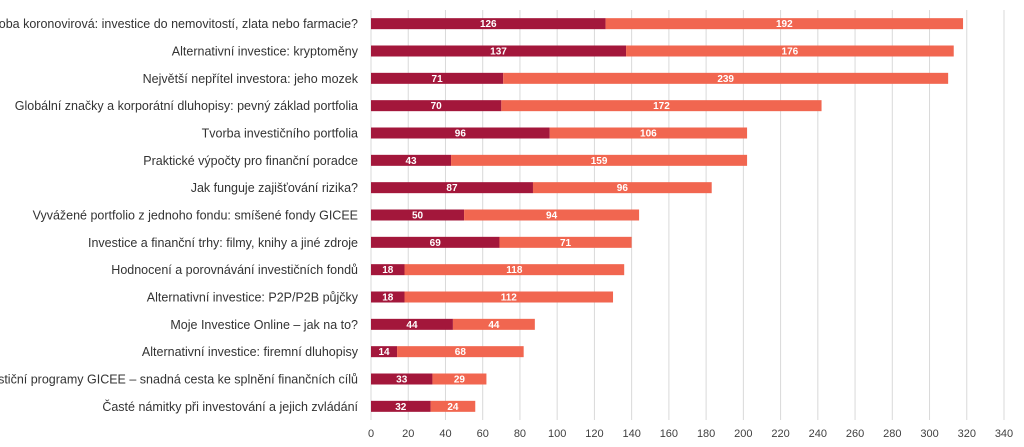 The height and width of the screenshot is (447, 1024). I want to click on bar-value-label: 14, so click(384, 352).